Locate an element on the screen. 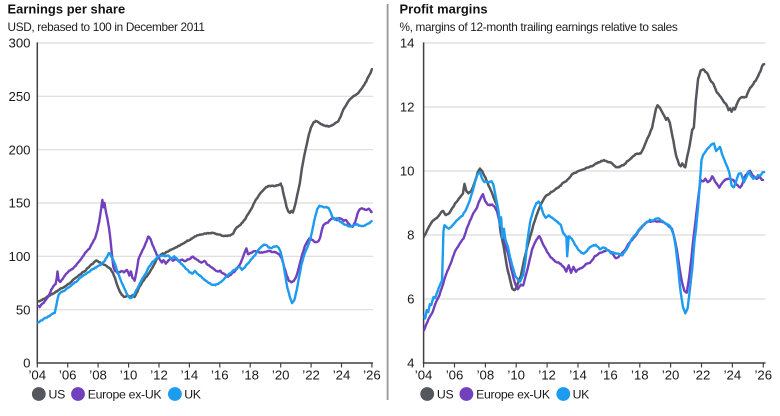  svg-text: 300 is located at coordinates (19, 43).